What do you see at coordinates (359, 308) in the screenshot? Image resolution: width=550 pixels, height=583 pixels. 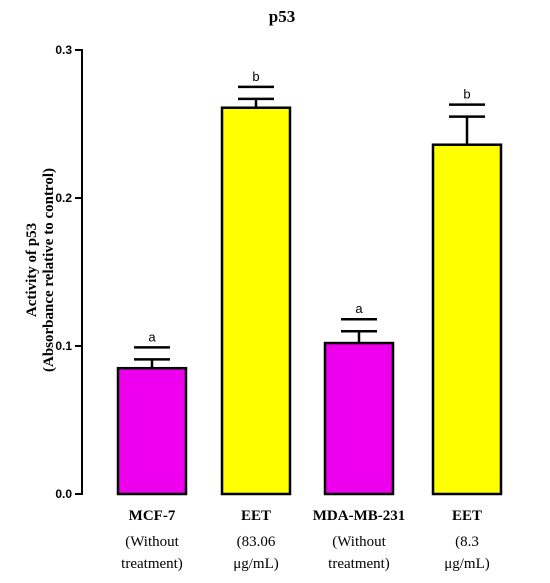 I see `significance-letter-3: a` at bounding box center [359, 308].